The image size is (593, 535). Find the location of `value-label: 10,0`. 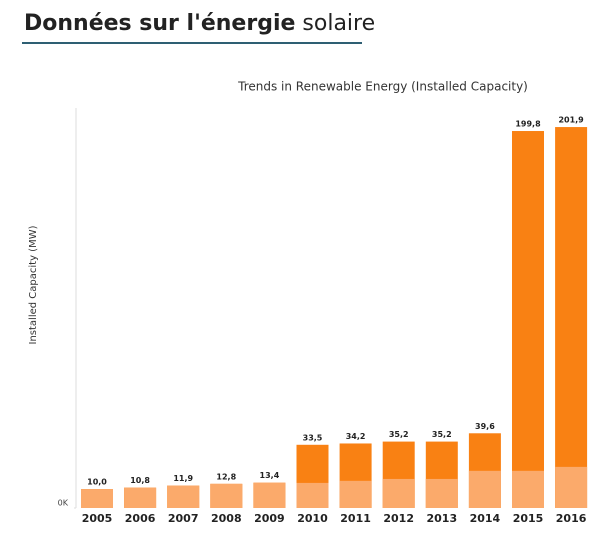

value-label: 10,0 is located at coordinates (97, 482).